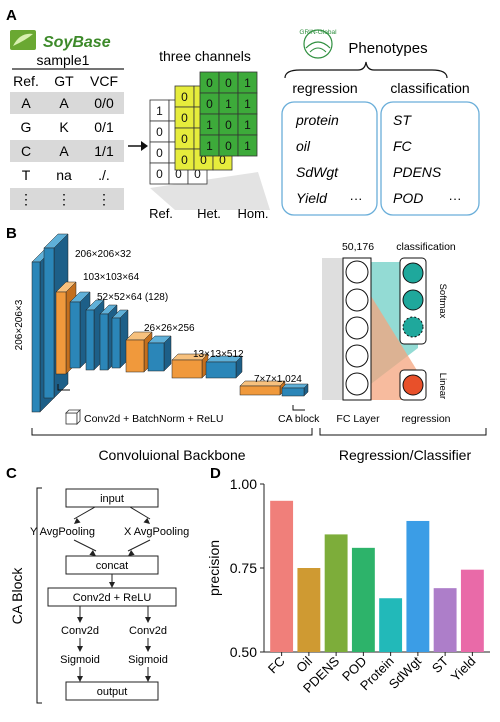 The image size is (500, 722). I want to click on node-conv-relu-label: Conv2d + ReLU, so click(112, 598).